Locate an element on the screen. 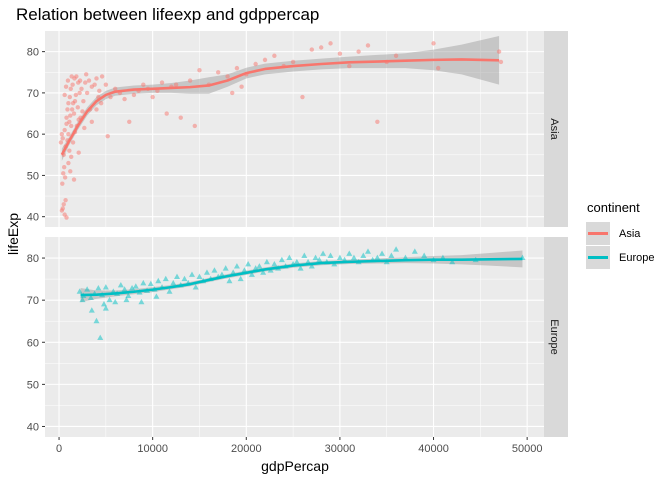 The height and width of the screenshot is (480, 672). chart-title: Relation between lifeexp and gdppercap is located at coordinates (167, 14).